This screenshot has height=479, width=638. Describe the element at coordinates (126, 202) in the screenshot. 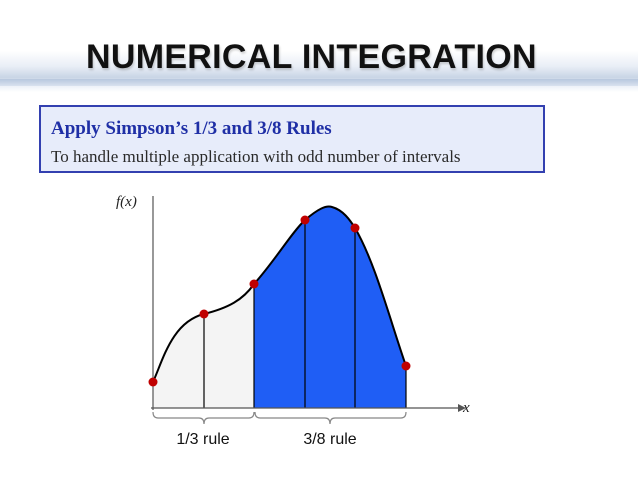

I see `y-axis-label: f(x)` at that location.